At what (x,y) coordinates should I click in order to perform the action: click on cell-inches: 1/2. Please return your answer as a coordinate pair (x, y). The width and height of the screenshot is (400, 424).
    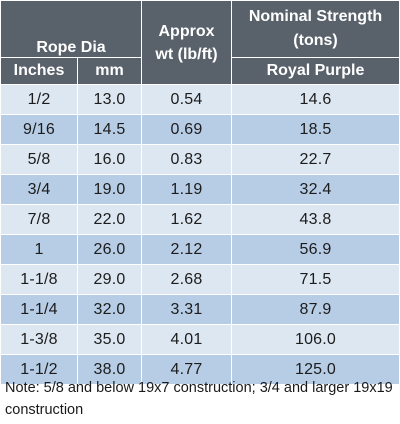
    Looking at the image, I should click on (39, 99).